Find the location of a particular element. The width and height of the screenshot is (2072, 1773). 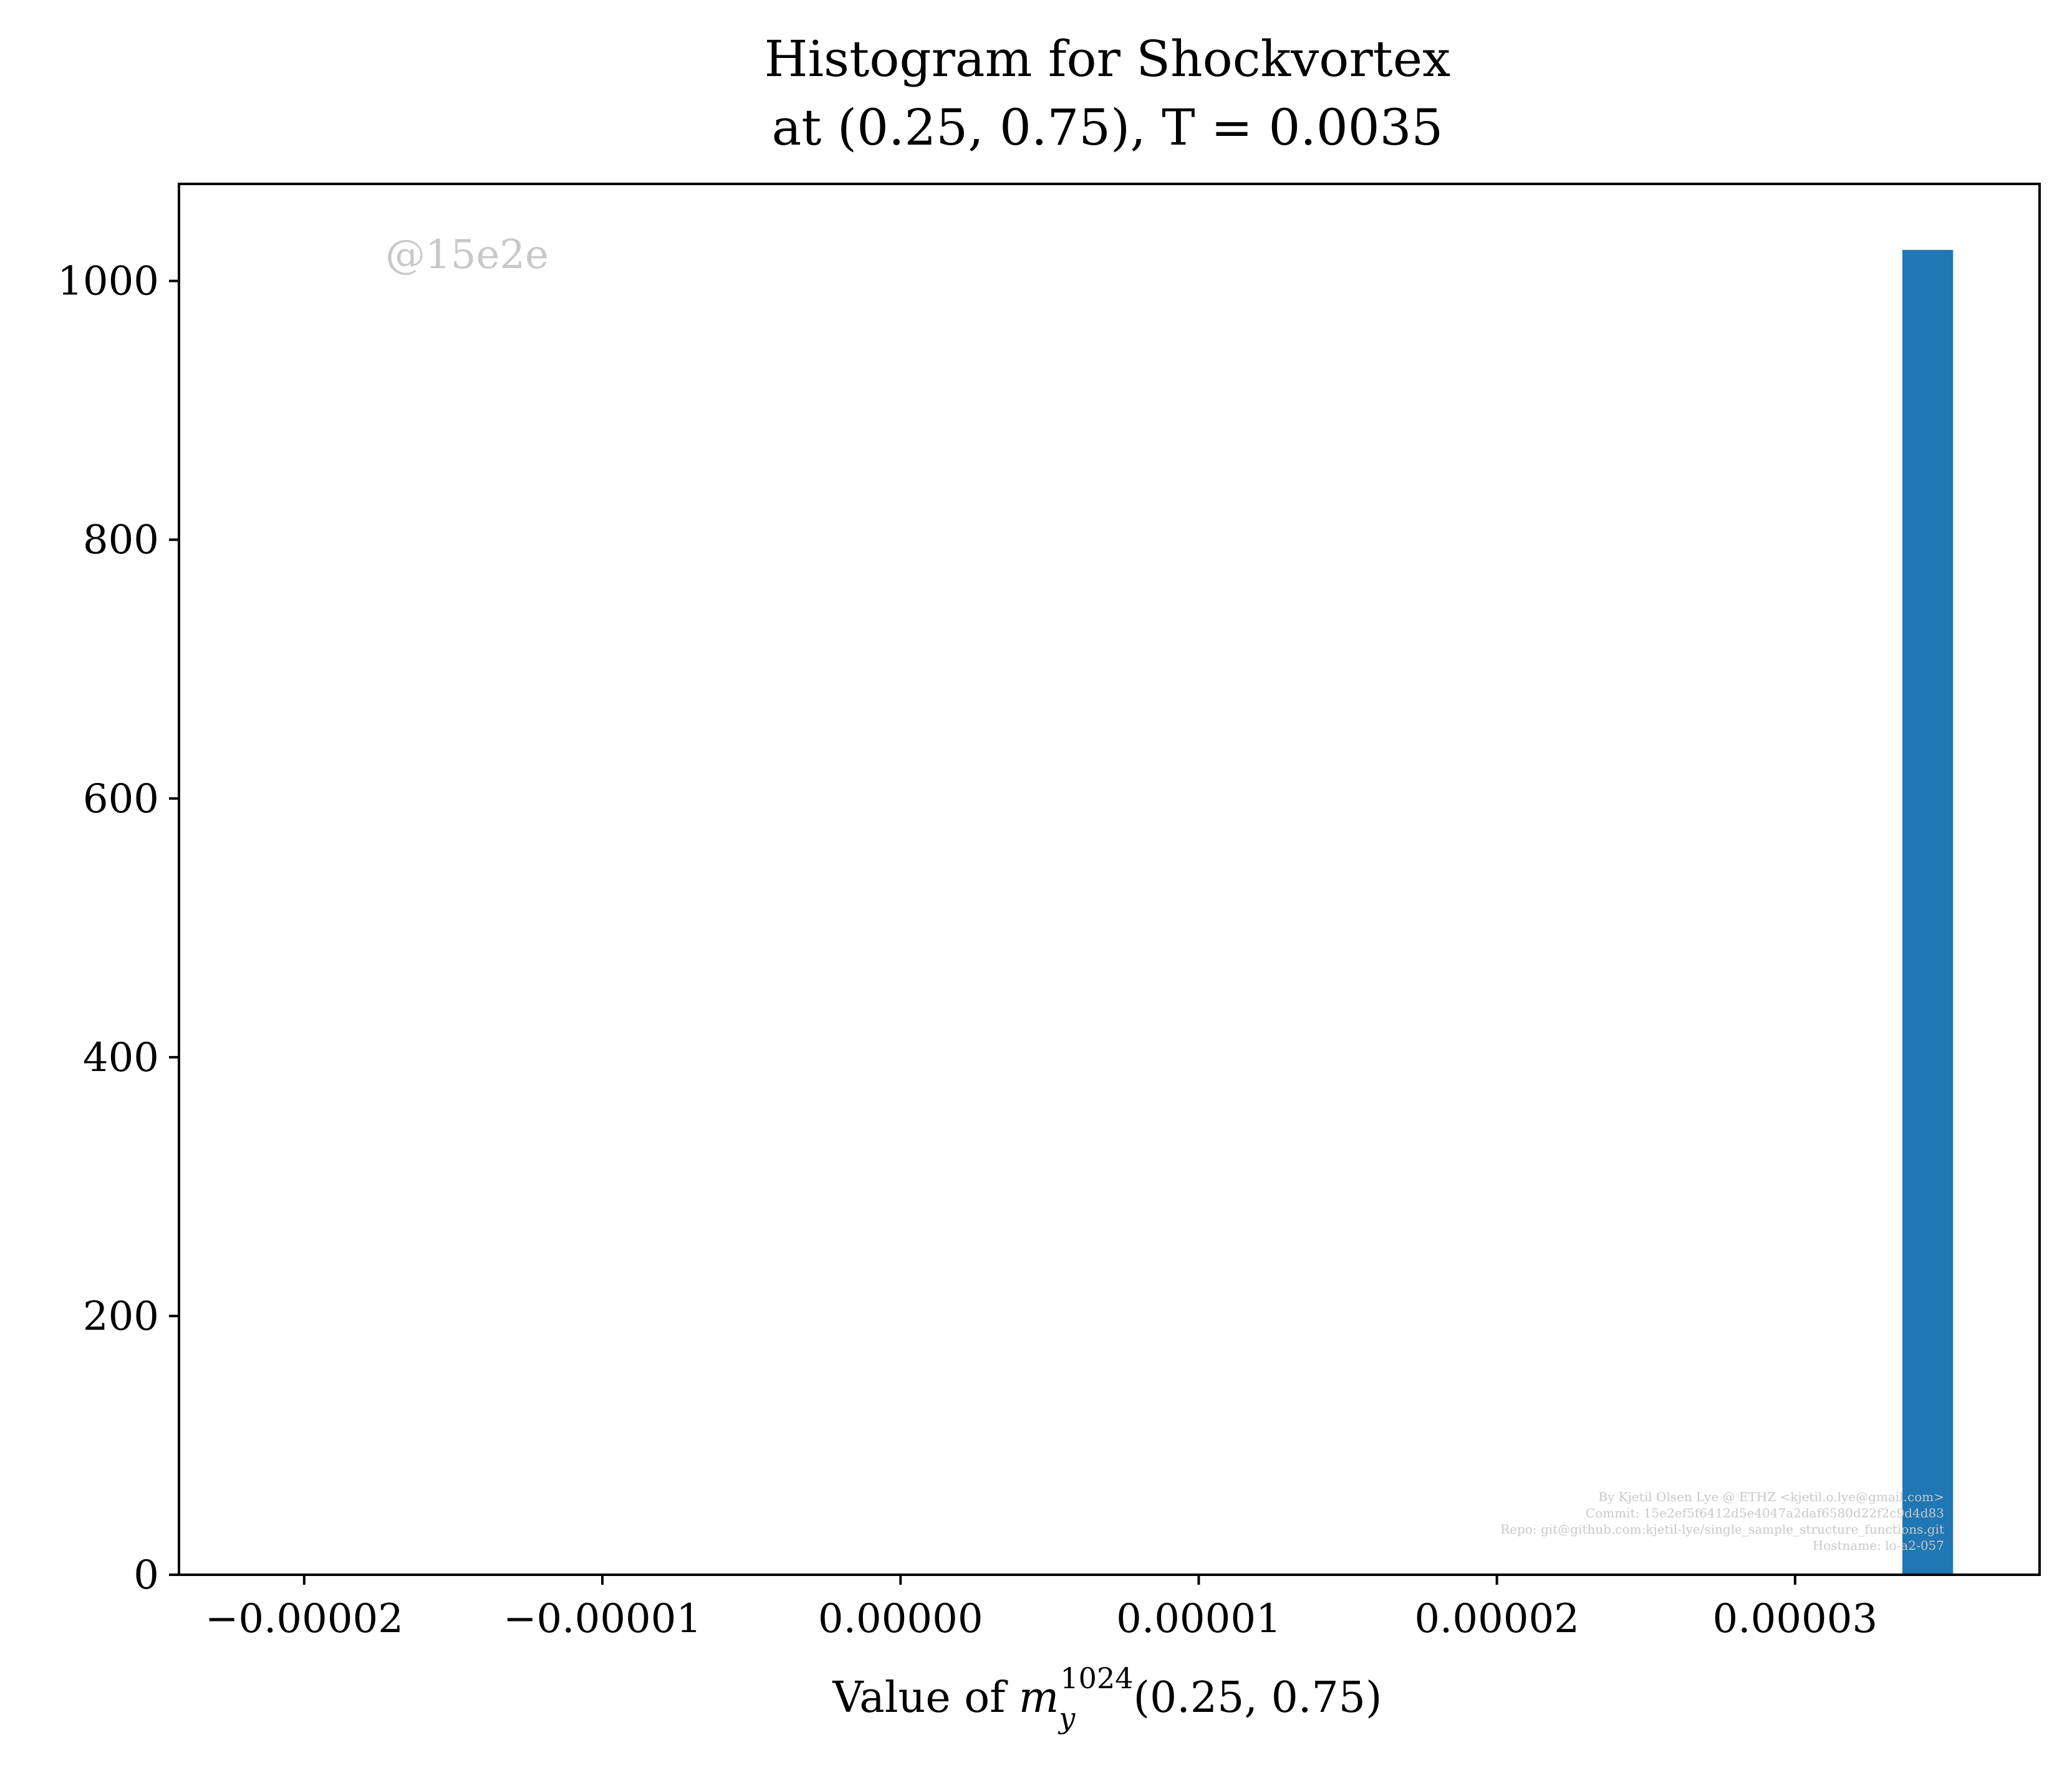

y-tick-label: 400 is located at coordinates (121, 1058).